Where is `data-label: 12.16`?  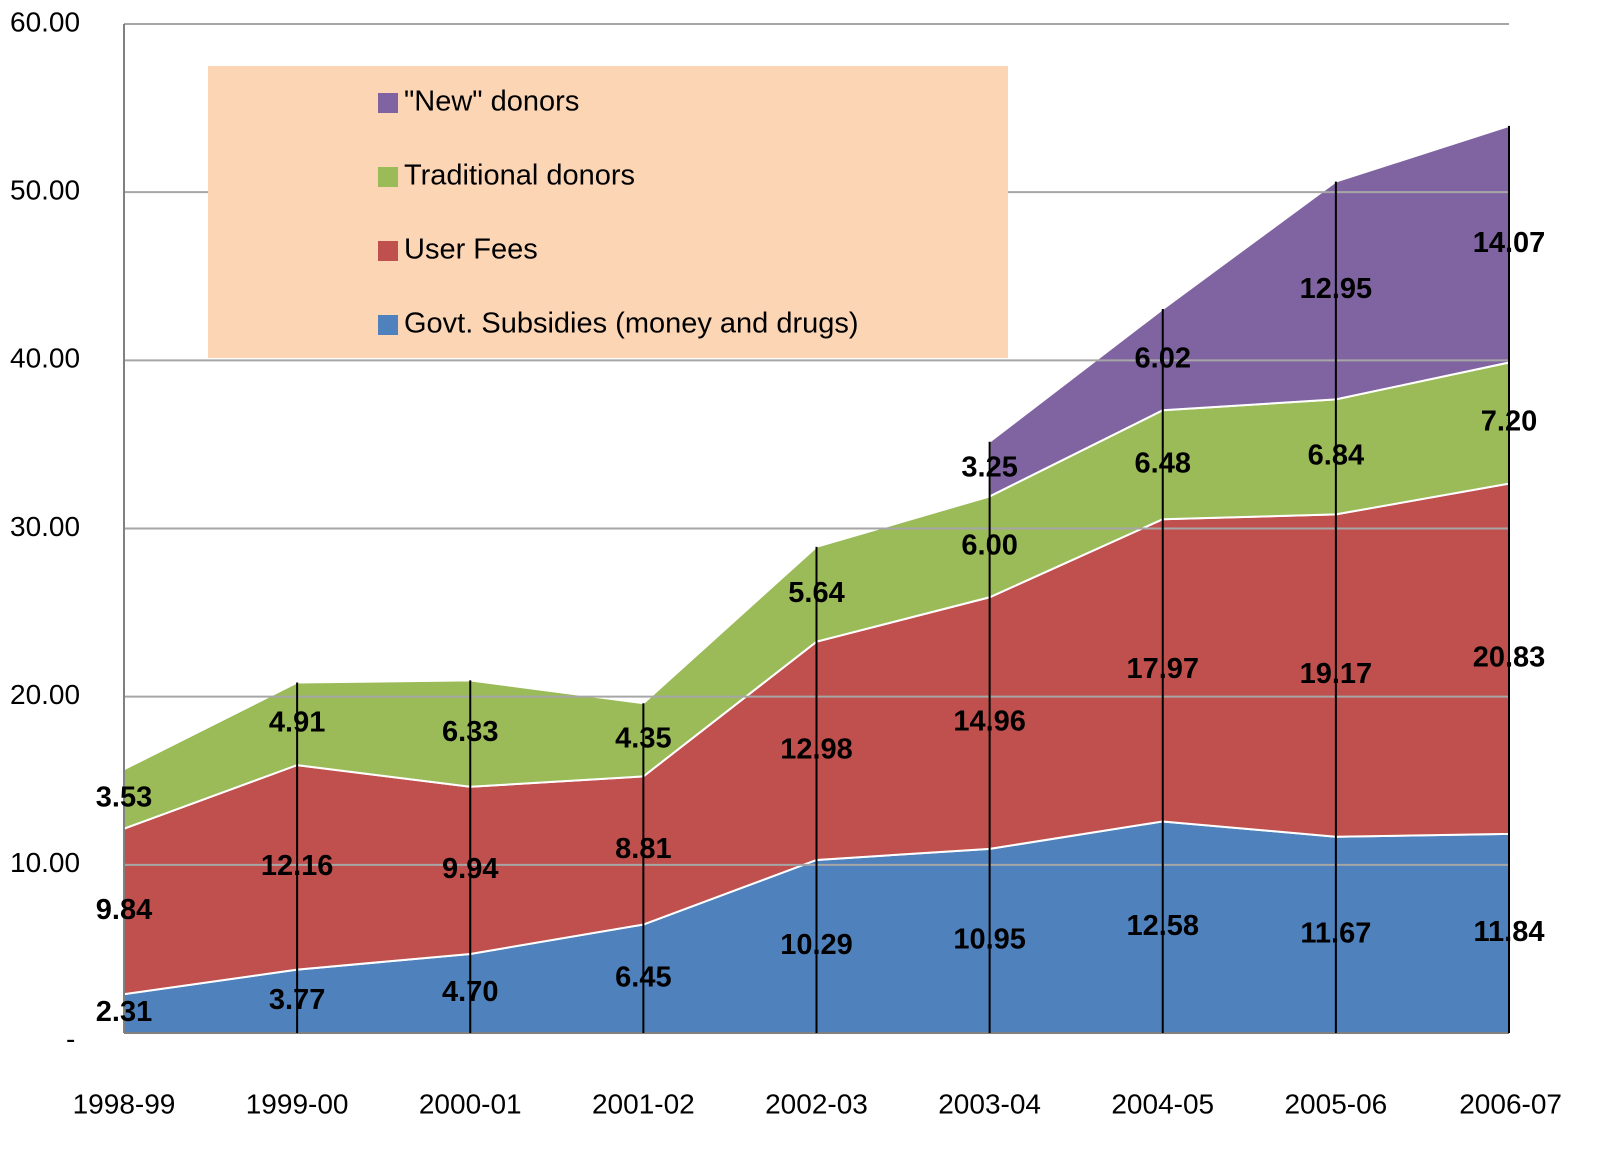 data-label: 12.16 is located at coordinates (297, 866).